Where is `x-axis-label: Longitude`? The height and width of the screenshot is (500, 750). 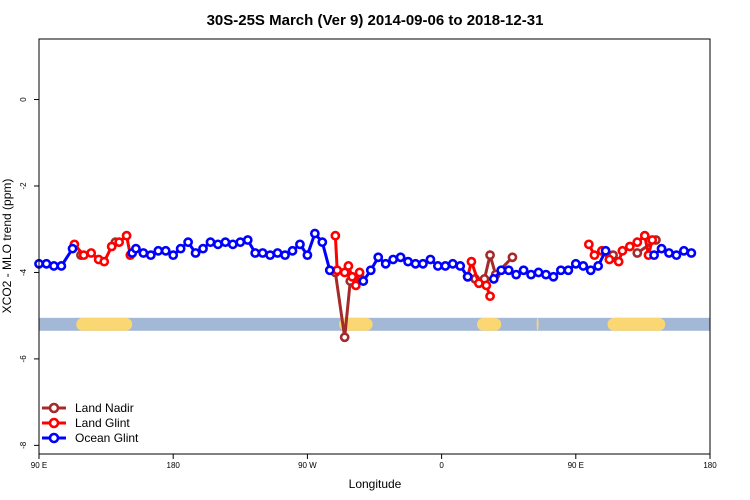
x-axis-label: Longitude is located at coordinates (375, 484).